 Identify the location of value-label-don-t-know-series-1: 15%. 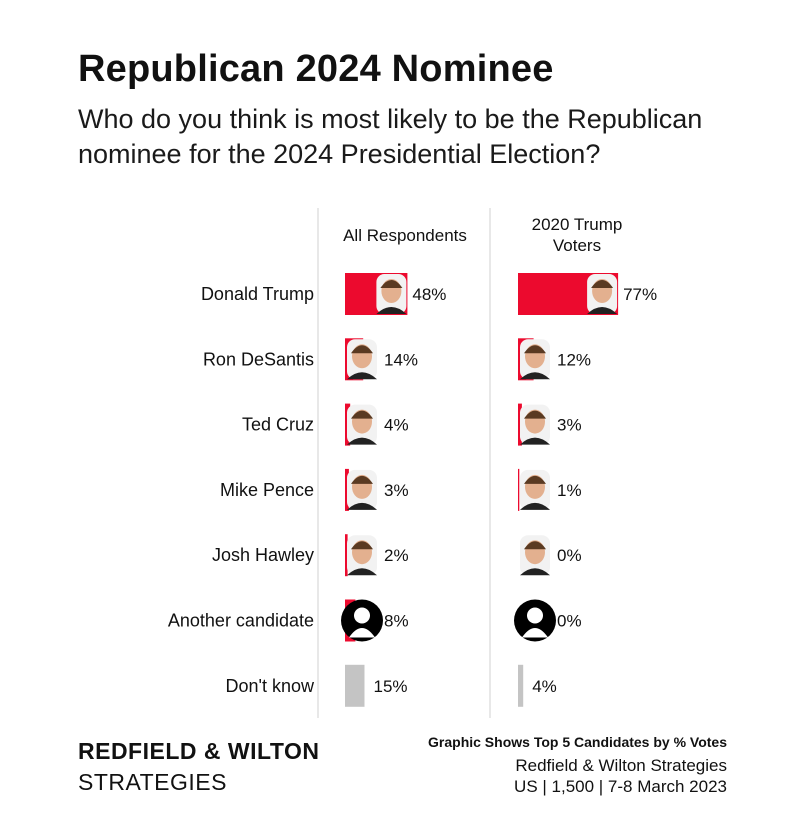
(391, 686).